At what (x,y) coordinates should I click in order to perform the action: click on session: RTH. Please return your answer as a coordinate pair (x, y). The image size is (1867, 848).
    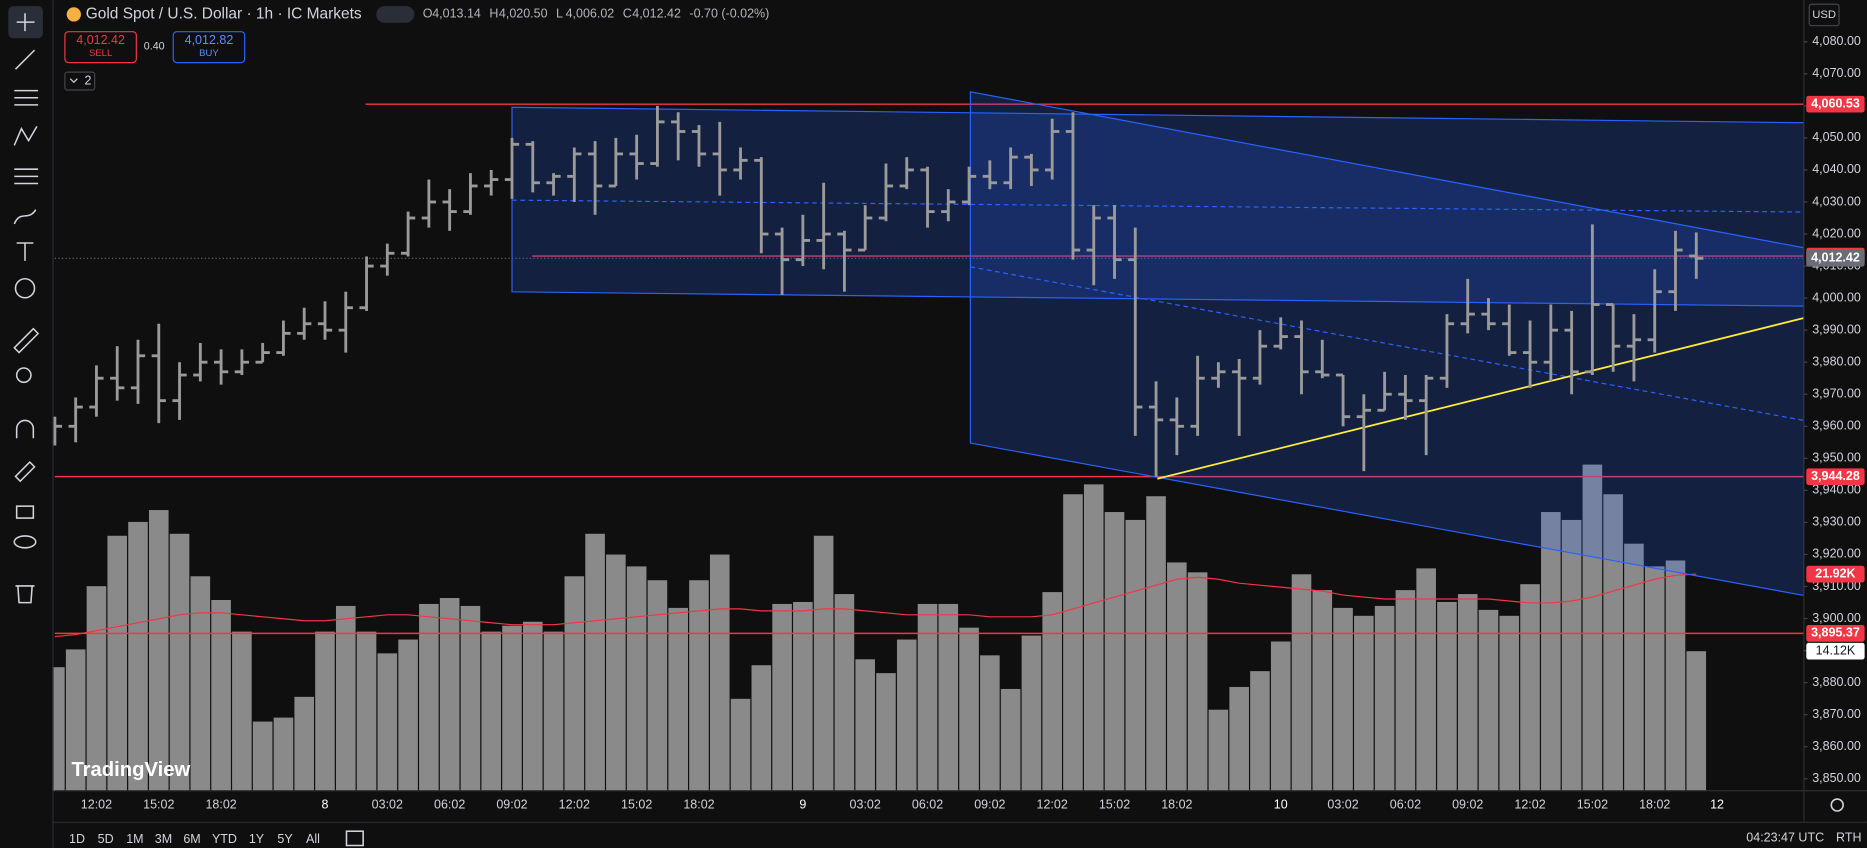
    Looking at the image, I should click on (1848, 838).